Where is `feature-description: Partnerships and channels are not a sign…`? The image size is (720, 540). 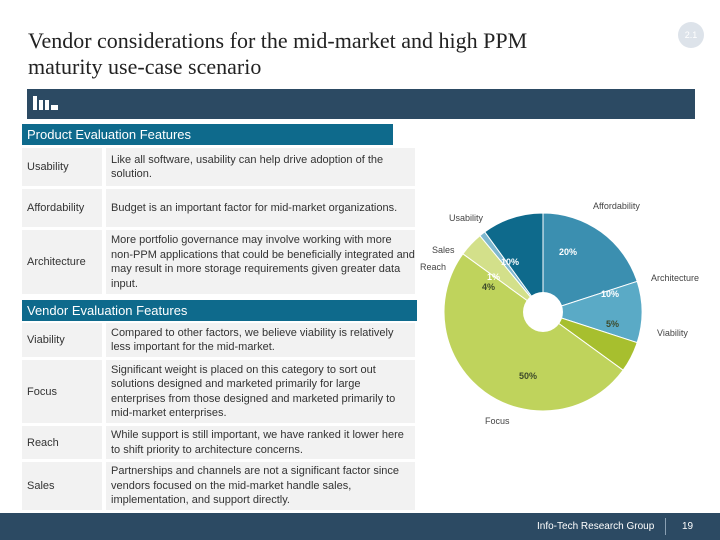
feature-description: Partnerships and channels are not a sign… is located at coordinates (260, 486).